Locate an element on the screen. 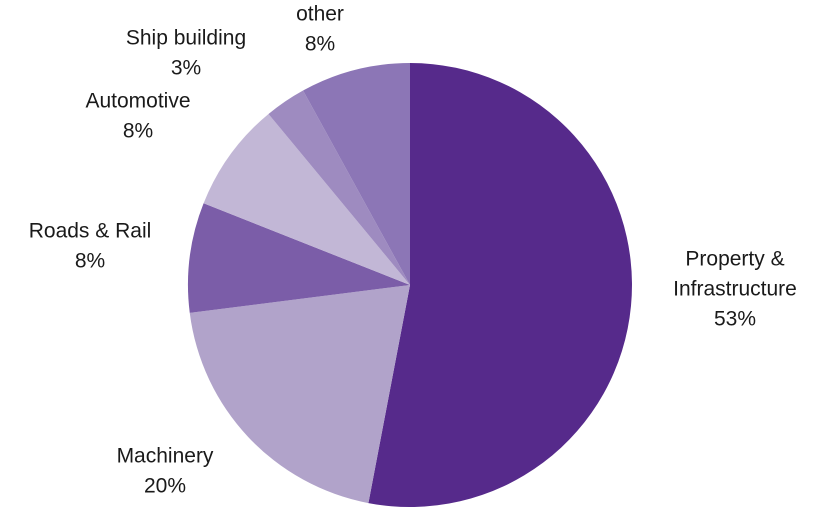  pie-slice-ship-building is located at coordinates (339, 188).